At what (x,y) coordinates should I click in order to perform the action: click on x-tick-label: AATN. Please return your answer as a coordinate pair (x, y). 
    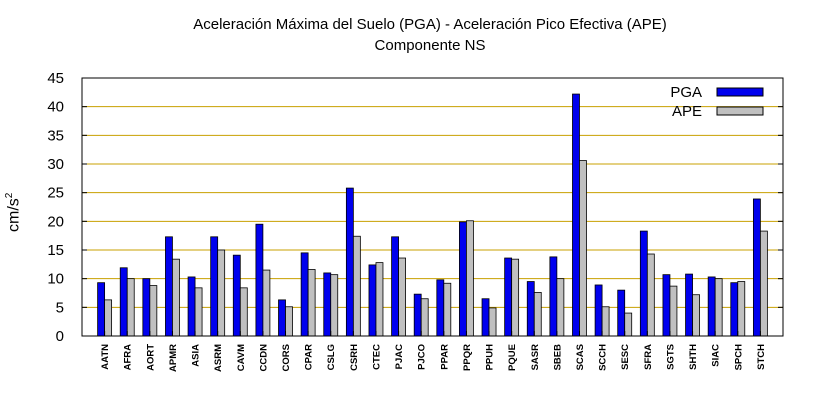
    Looking at the image, I should click on (105, 357).